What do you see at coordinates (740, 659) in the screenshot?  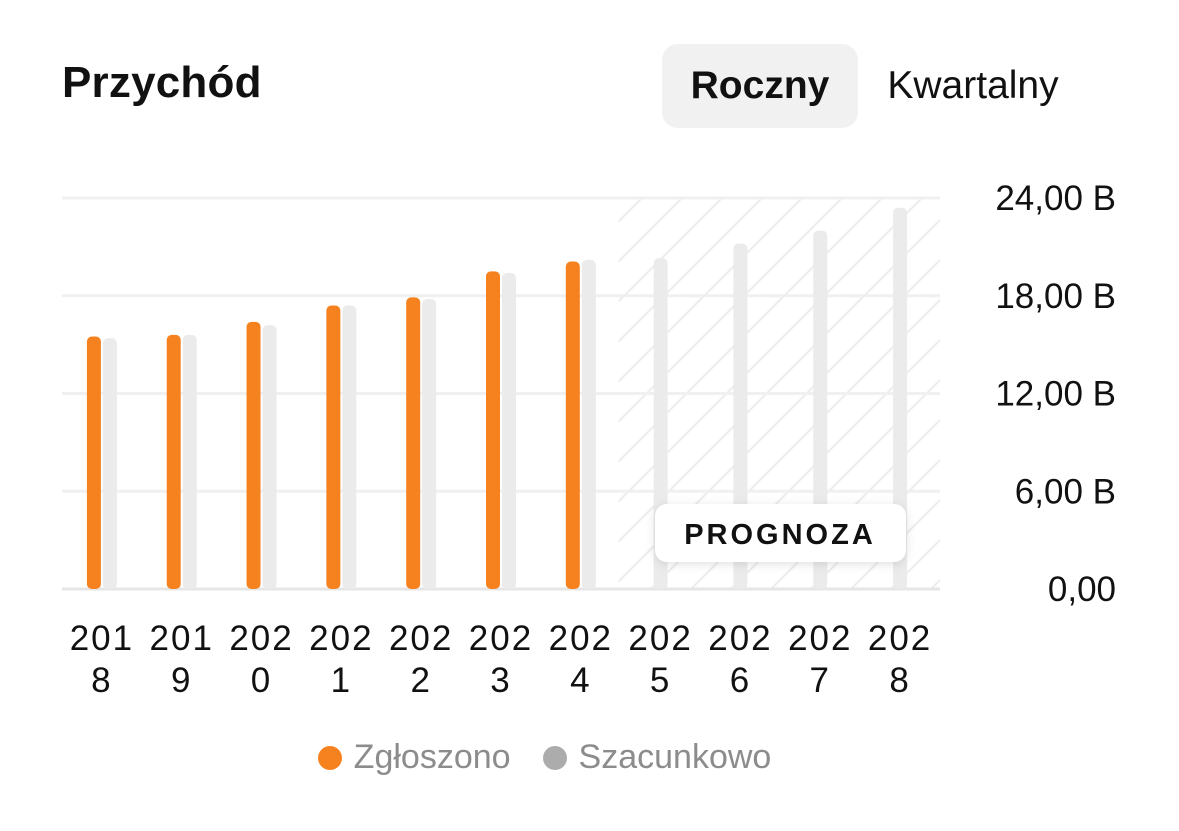 I see `x-tick-label: 202 6` at bounding box center [740, 659].